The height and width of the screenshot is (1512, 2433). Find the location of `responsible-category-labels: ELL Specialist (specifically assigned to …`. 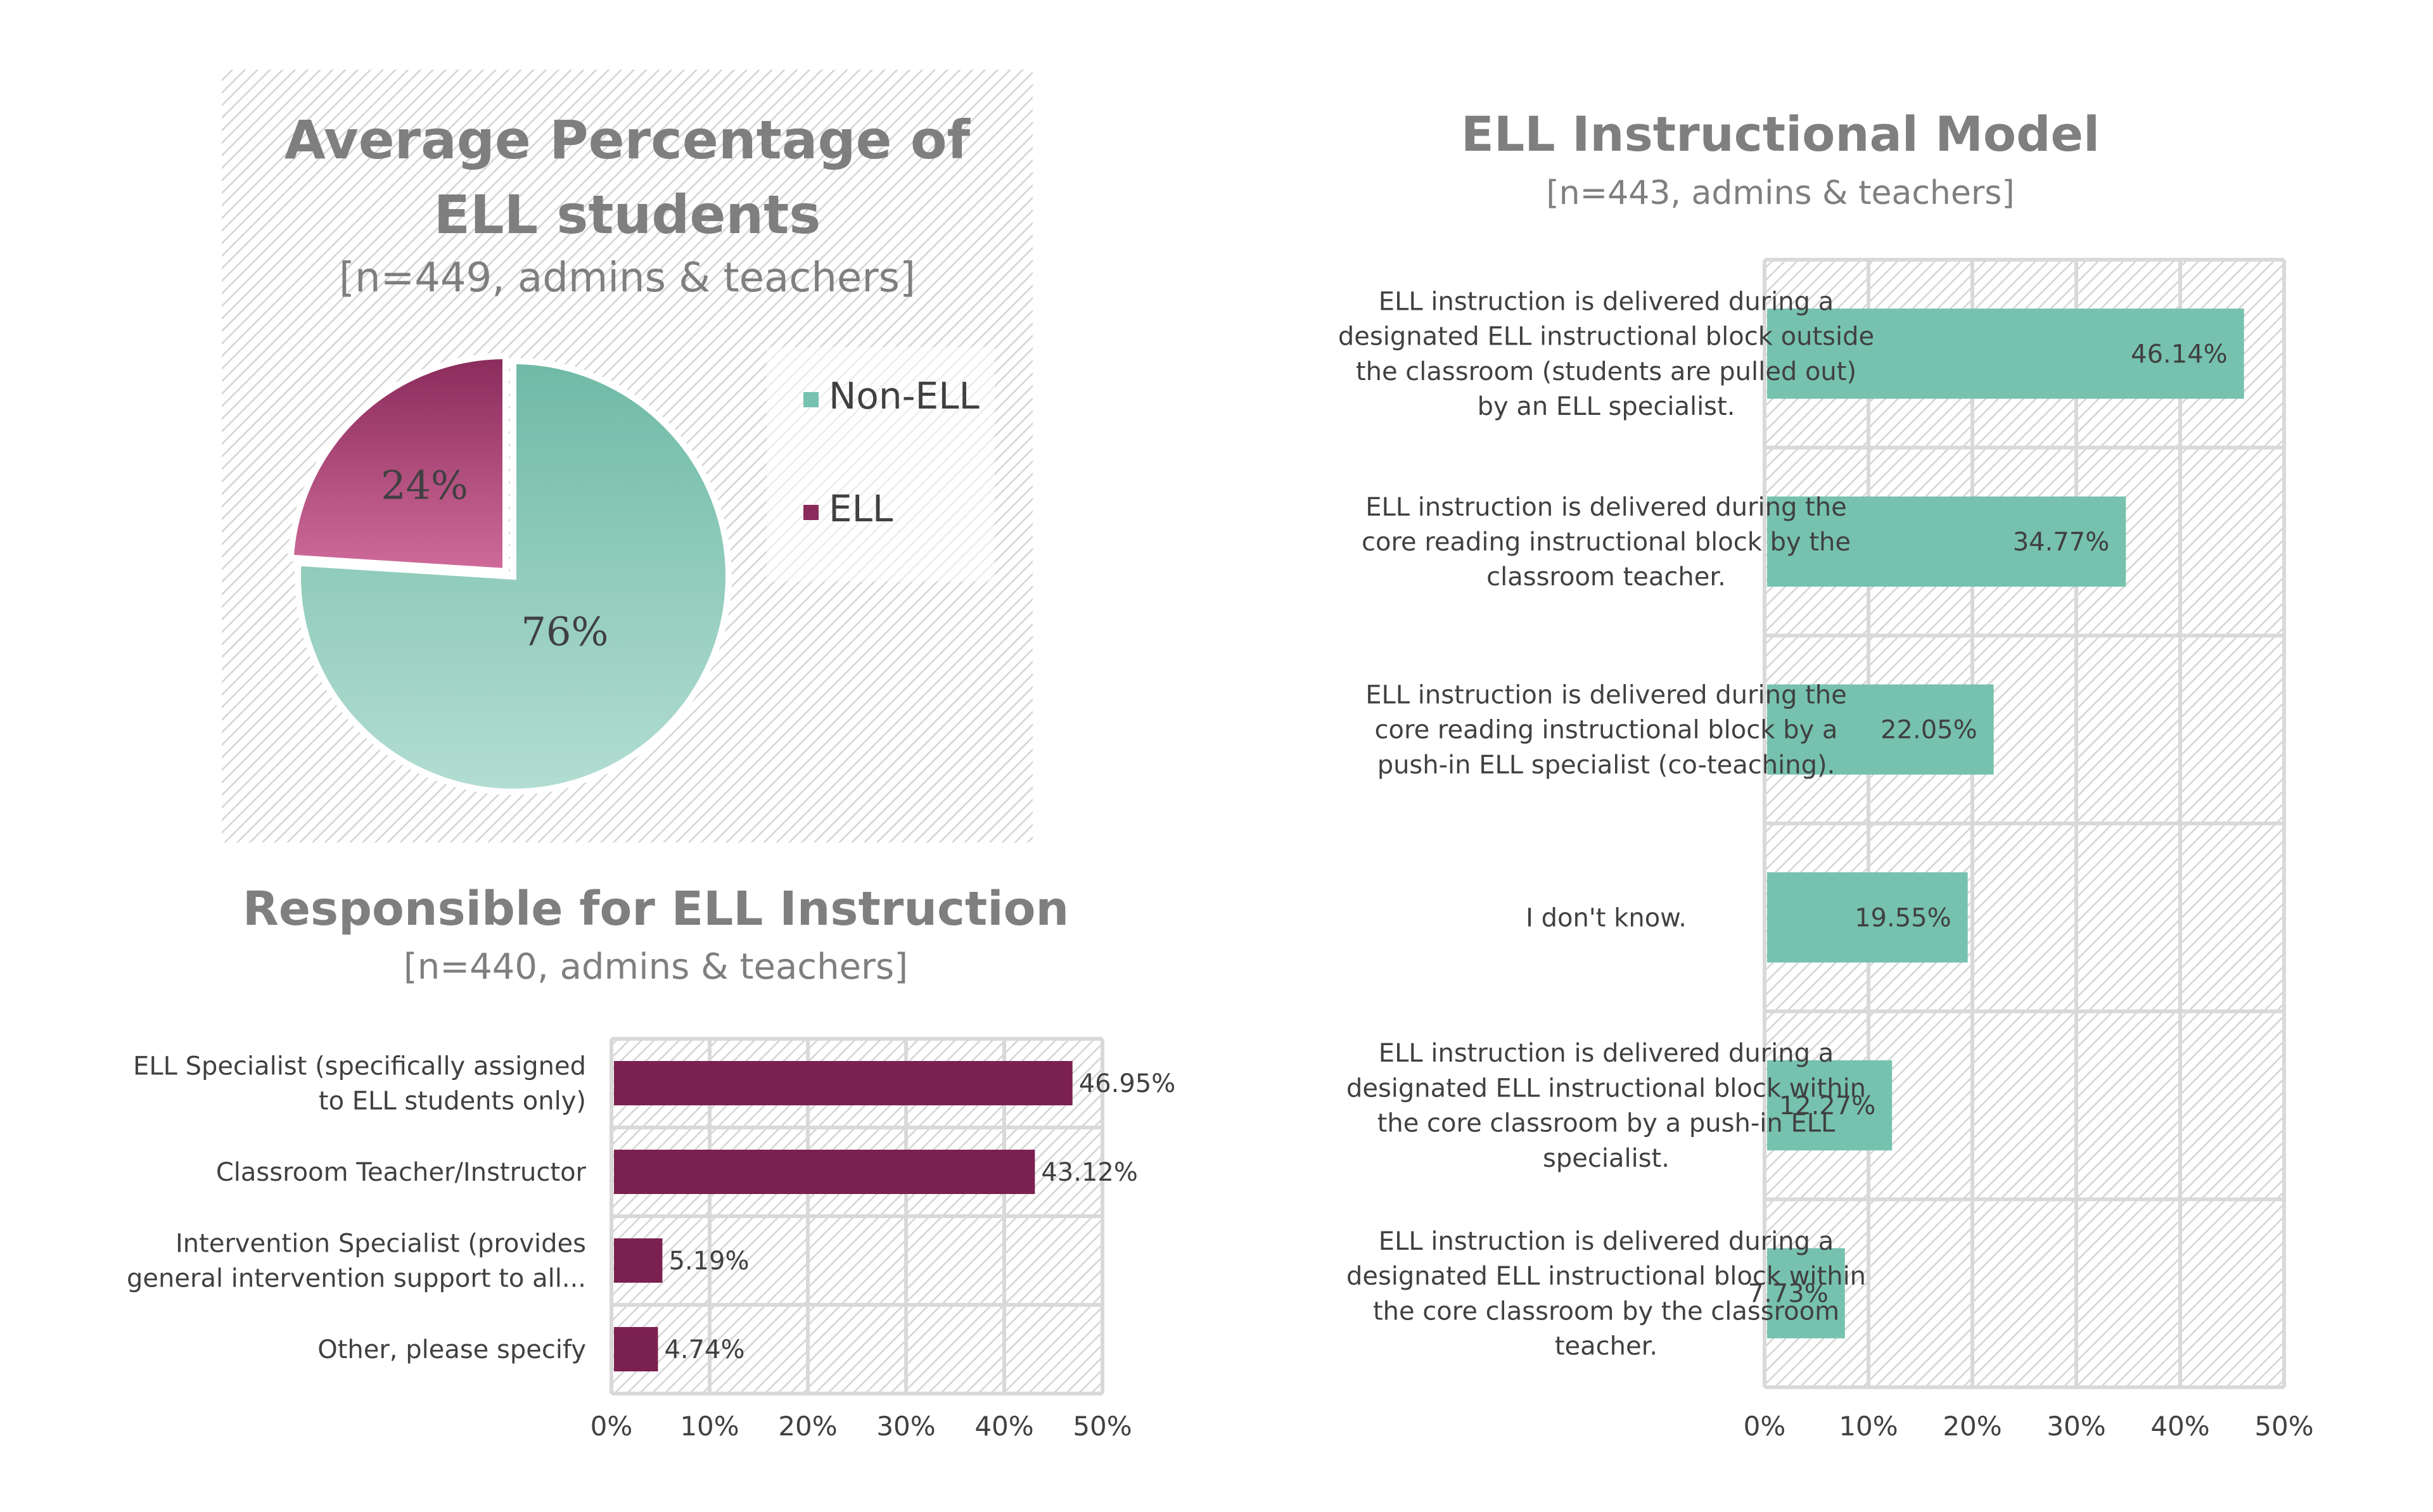

responsible-category-labels: ELL Specialist (specifically assigned to … is located at coordinates (357, 1207).